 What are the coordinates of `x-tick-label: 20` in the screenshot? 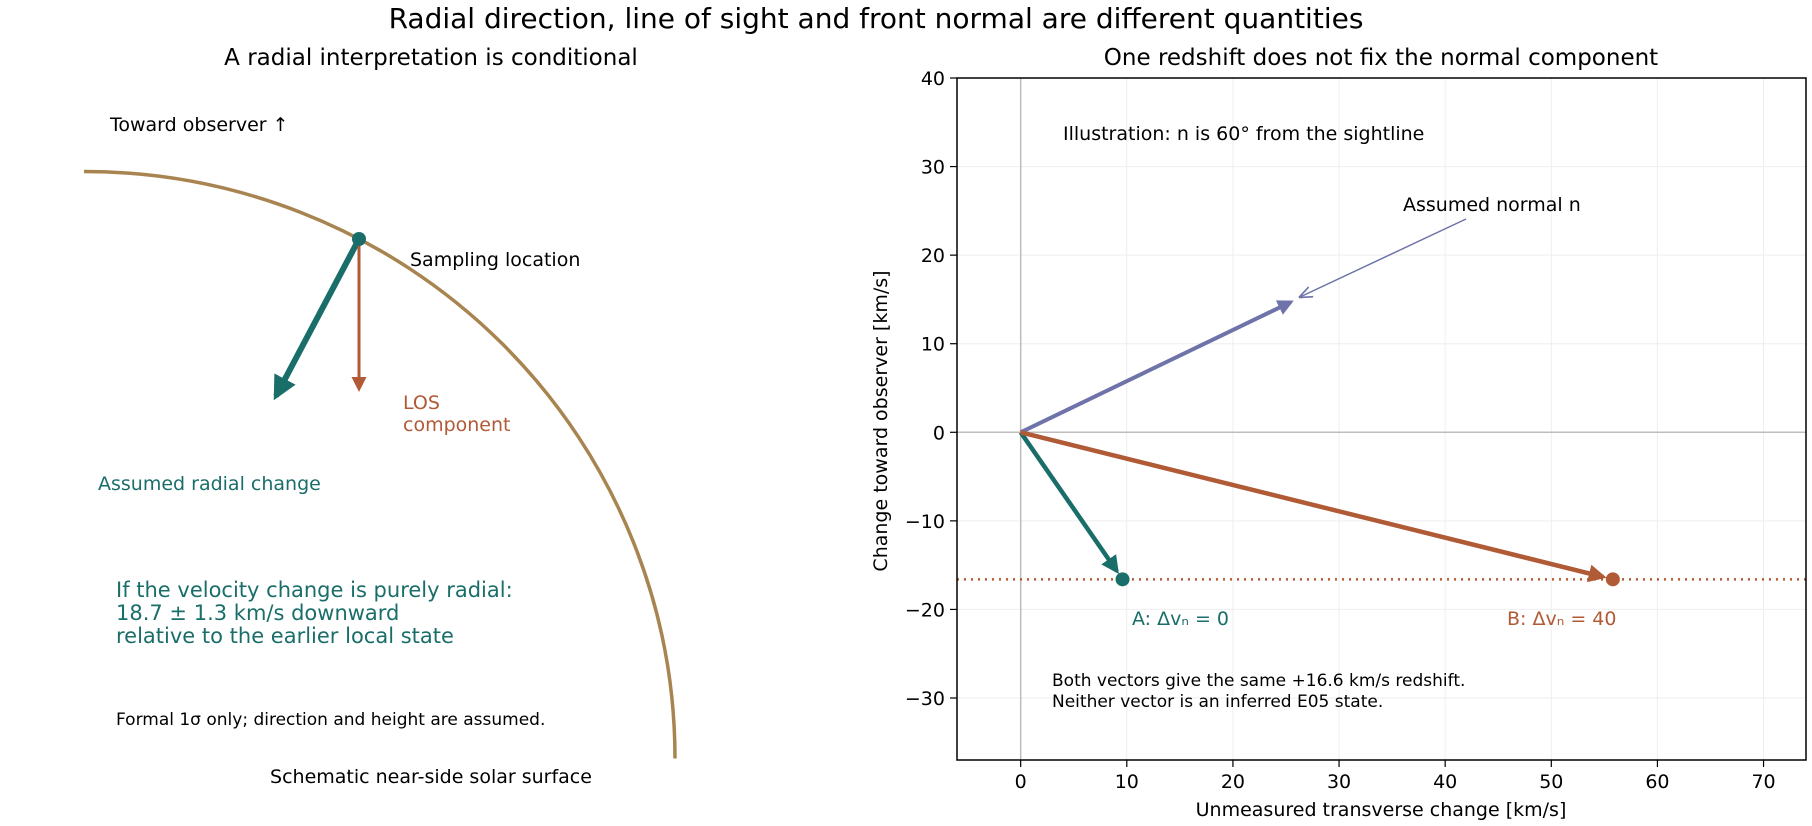 It's located at (1233, 782).